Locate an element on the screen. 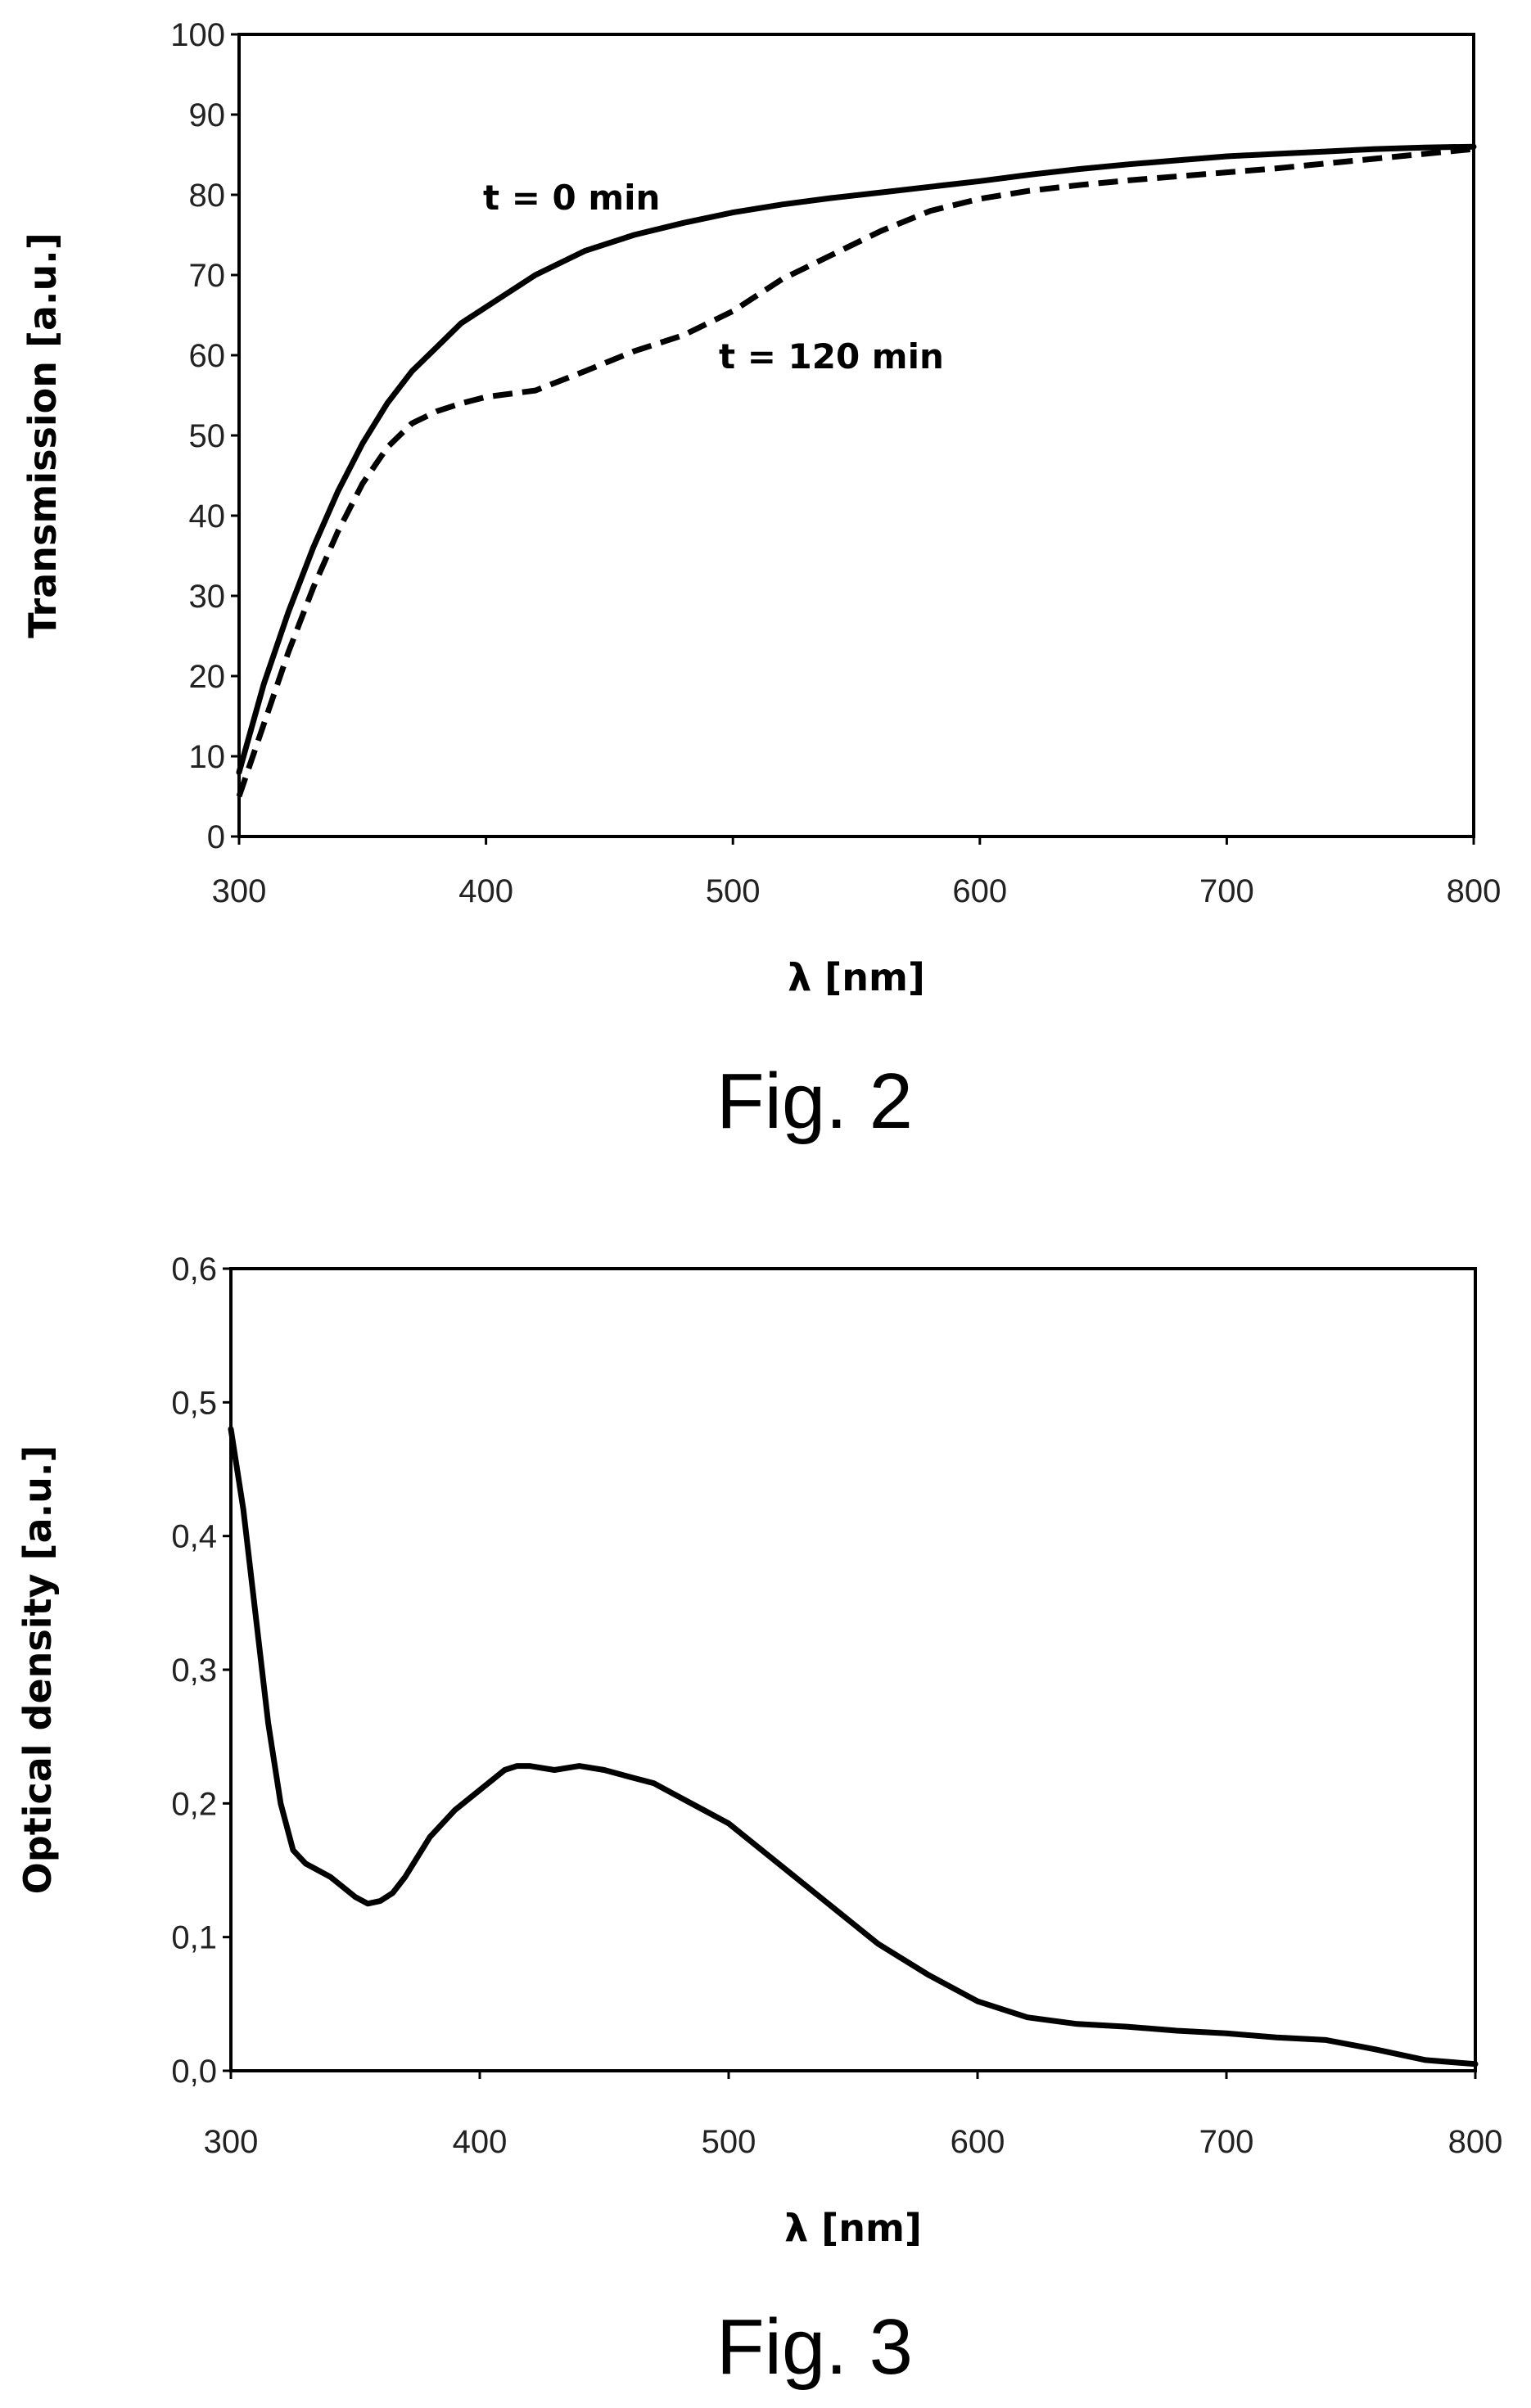  y-tick-label: 70 is located at coordinates (208, 276).